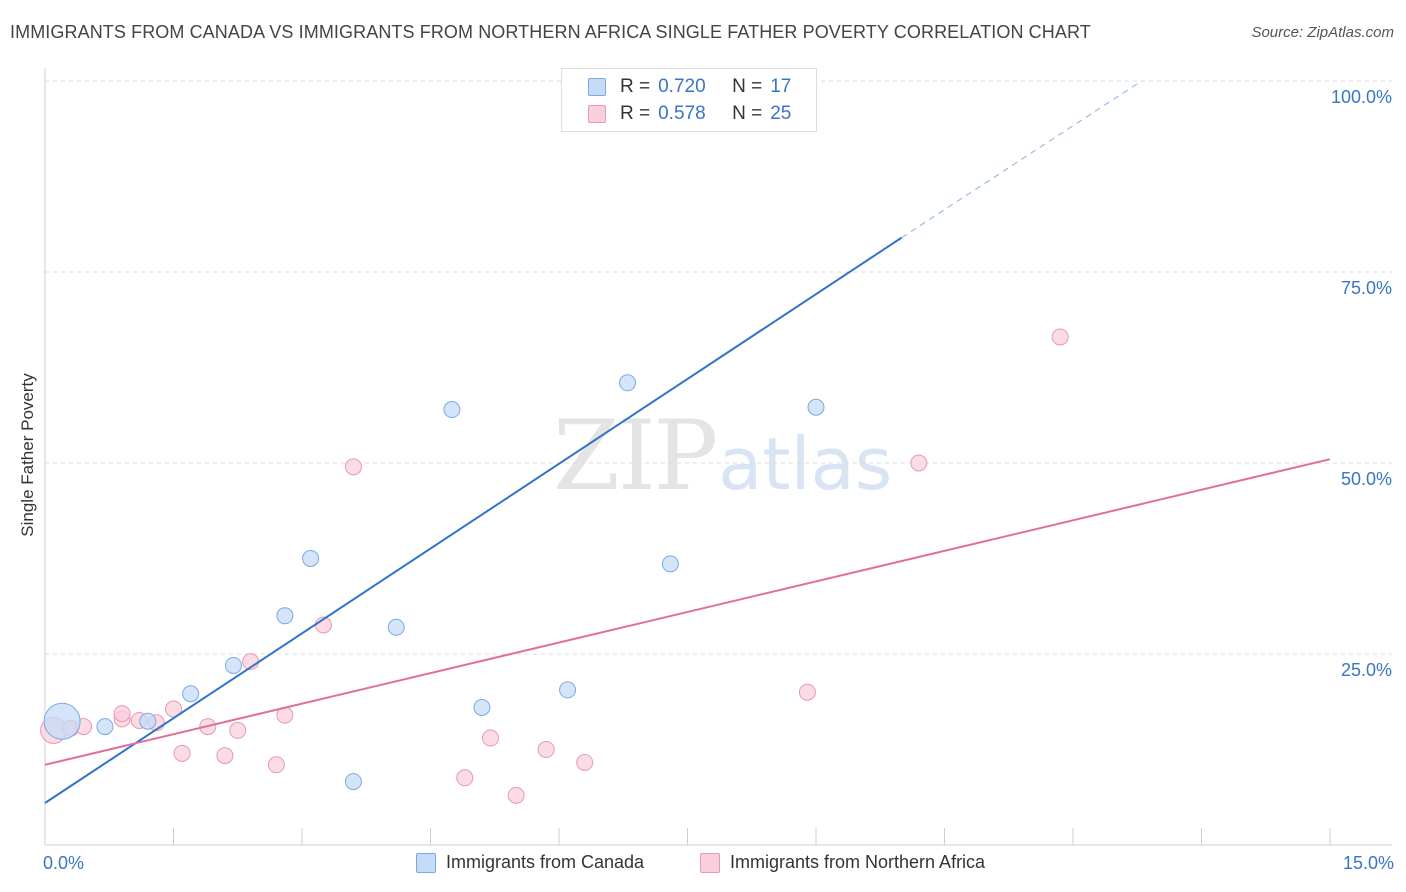  I want to click on y-tick-label: 50.0%, so click(1366, 479).